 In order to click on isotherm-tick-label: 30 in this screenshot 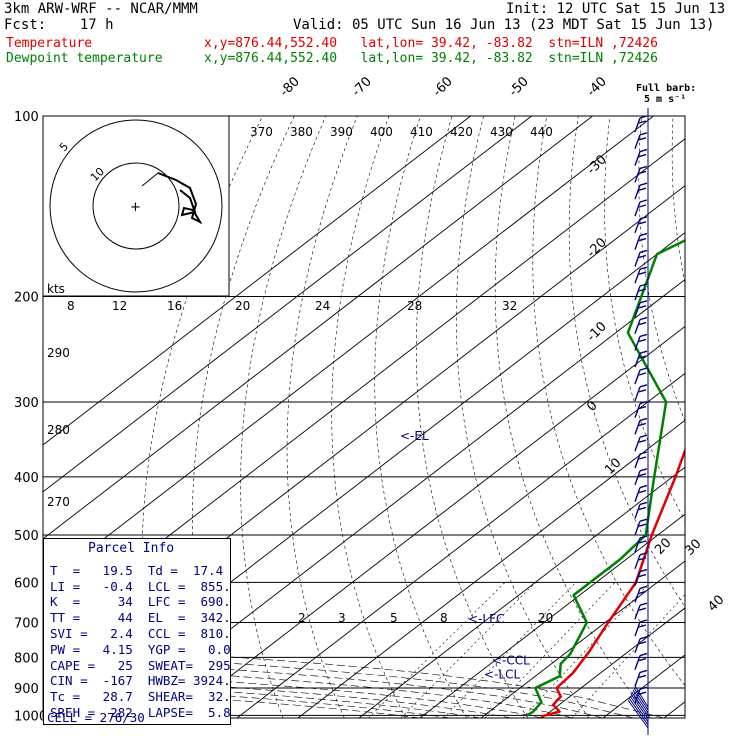, I will do `click(693, 548)`.